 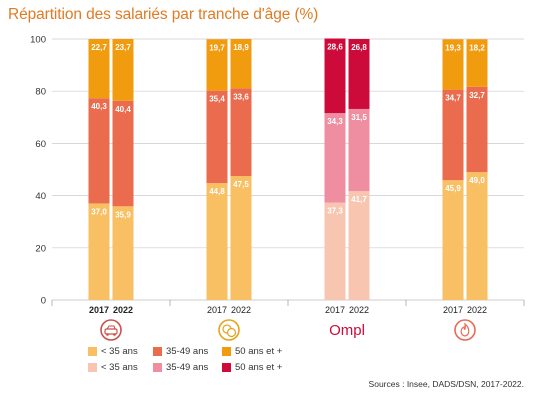 What do you see at coordinates (40, 92) in the screenshot?
I see `y-tick-label: 80` at bounding box center [40, 92].